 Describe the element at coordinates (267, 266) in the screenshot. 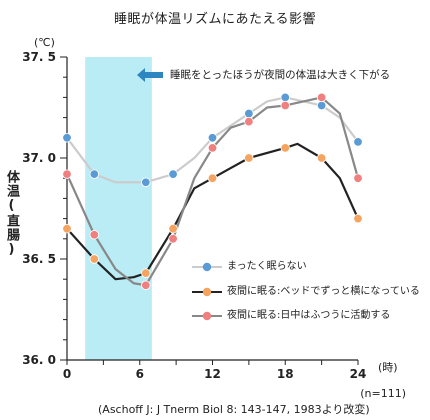

I see `legend-label-no-sleep: まったく眠らない` at that location.